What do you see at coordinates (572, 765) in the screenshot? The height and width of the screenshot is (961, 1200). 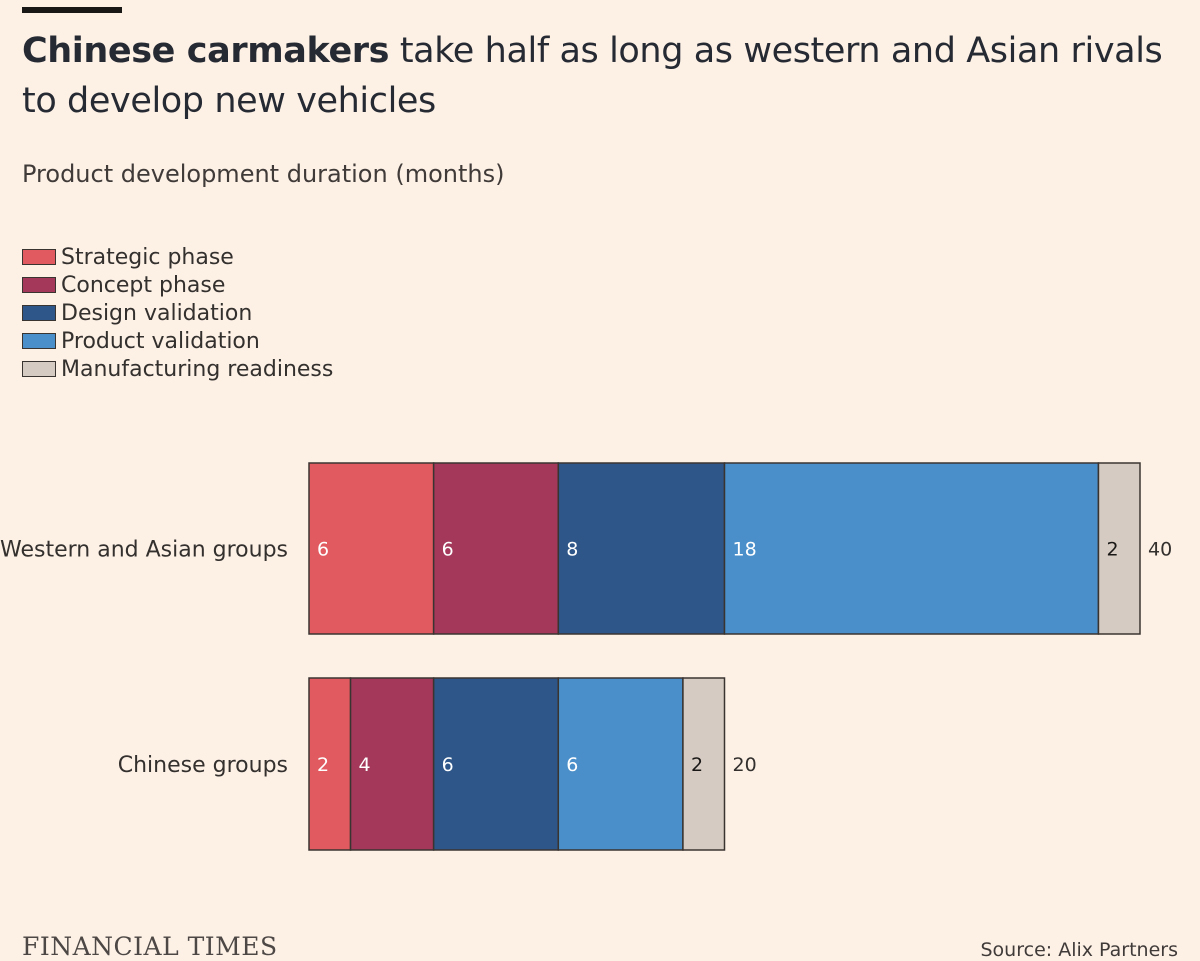 I see `segment-value-label-product: 6` at bounding box center [572, 765].